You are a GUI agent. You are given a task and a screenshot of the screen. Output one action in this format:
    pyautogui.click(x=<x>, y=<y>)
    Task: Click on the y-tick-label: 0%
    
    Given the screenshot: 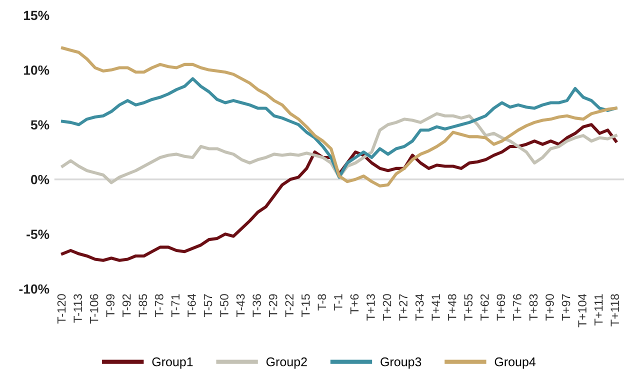 What is the action you would take?
    pyautogui.click(x=40, y=179)
    